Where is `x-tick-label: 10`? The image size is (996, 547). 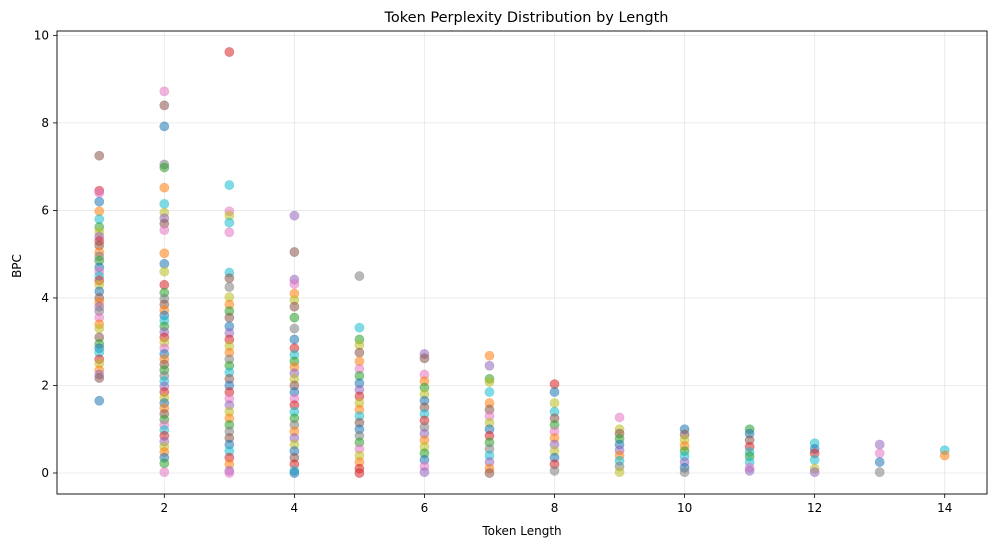 x-tick-label: 10 is located at coordinates (684, 508).